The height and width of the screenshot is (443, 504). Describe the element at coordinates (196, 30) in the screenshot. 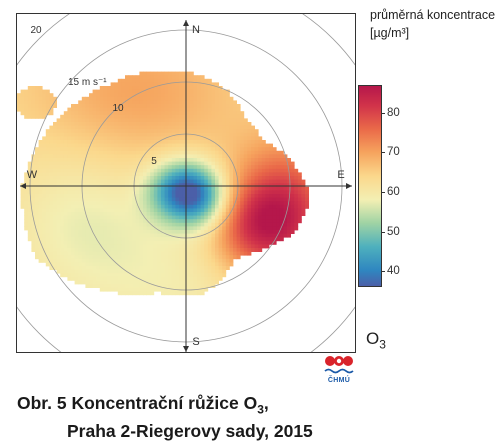

I see `direction-label-n: N` at that location.